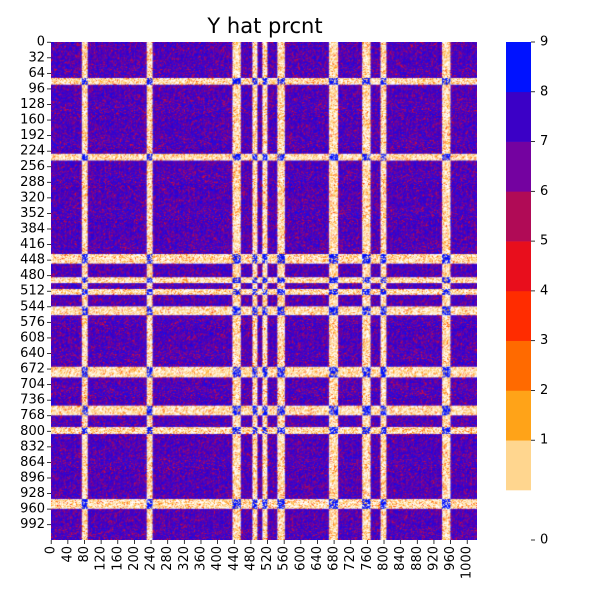 The height and width of the screenshot is (600, 600). I want to click on y-tick-label: 0, so click(41, 42).